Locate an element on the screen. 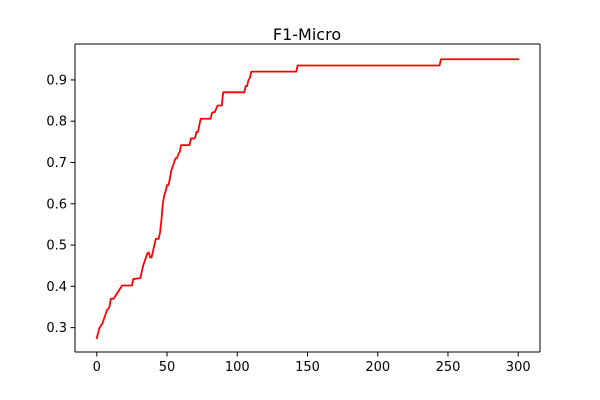 Image resolution: width=600 pixels, height=400 pixels. x-tick-label: 250 is located at coordinates (448, 367).